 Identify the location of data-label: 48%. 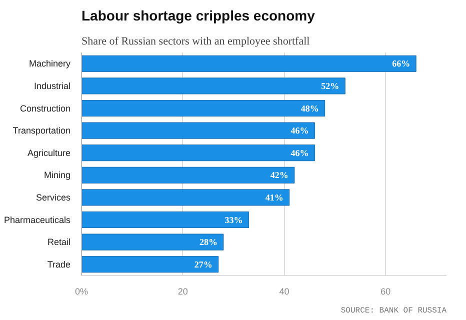
(309, 108).